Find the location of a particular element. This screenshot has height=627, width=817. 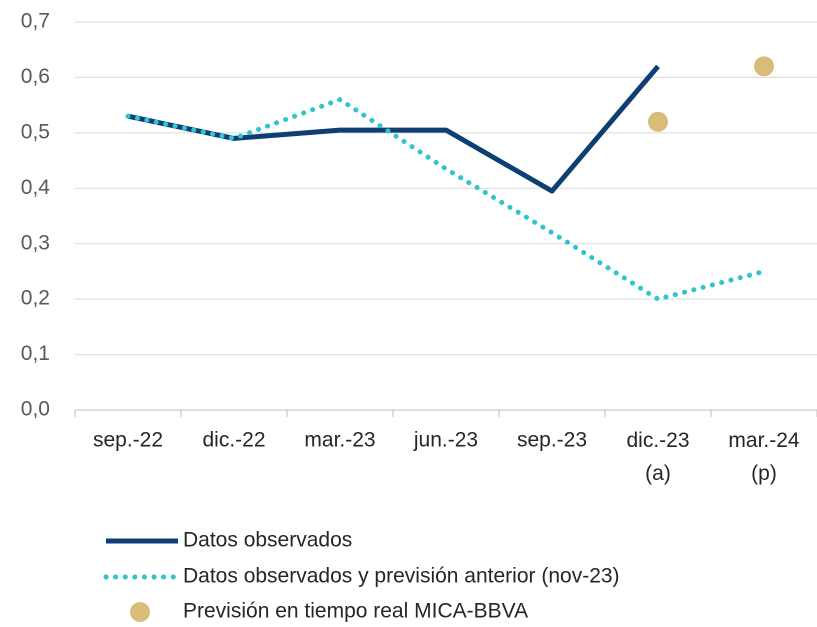

y-tick-label: 0,3 is located at coordinates (35, 242).